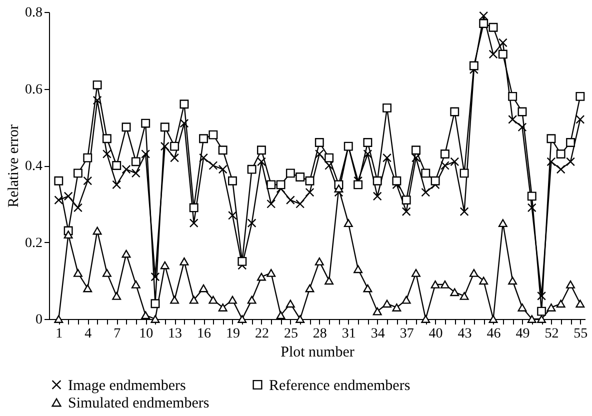  I want to click on legend-label: Image endmembers, so click(127, 386).